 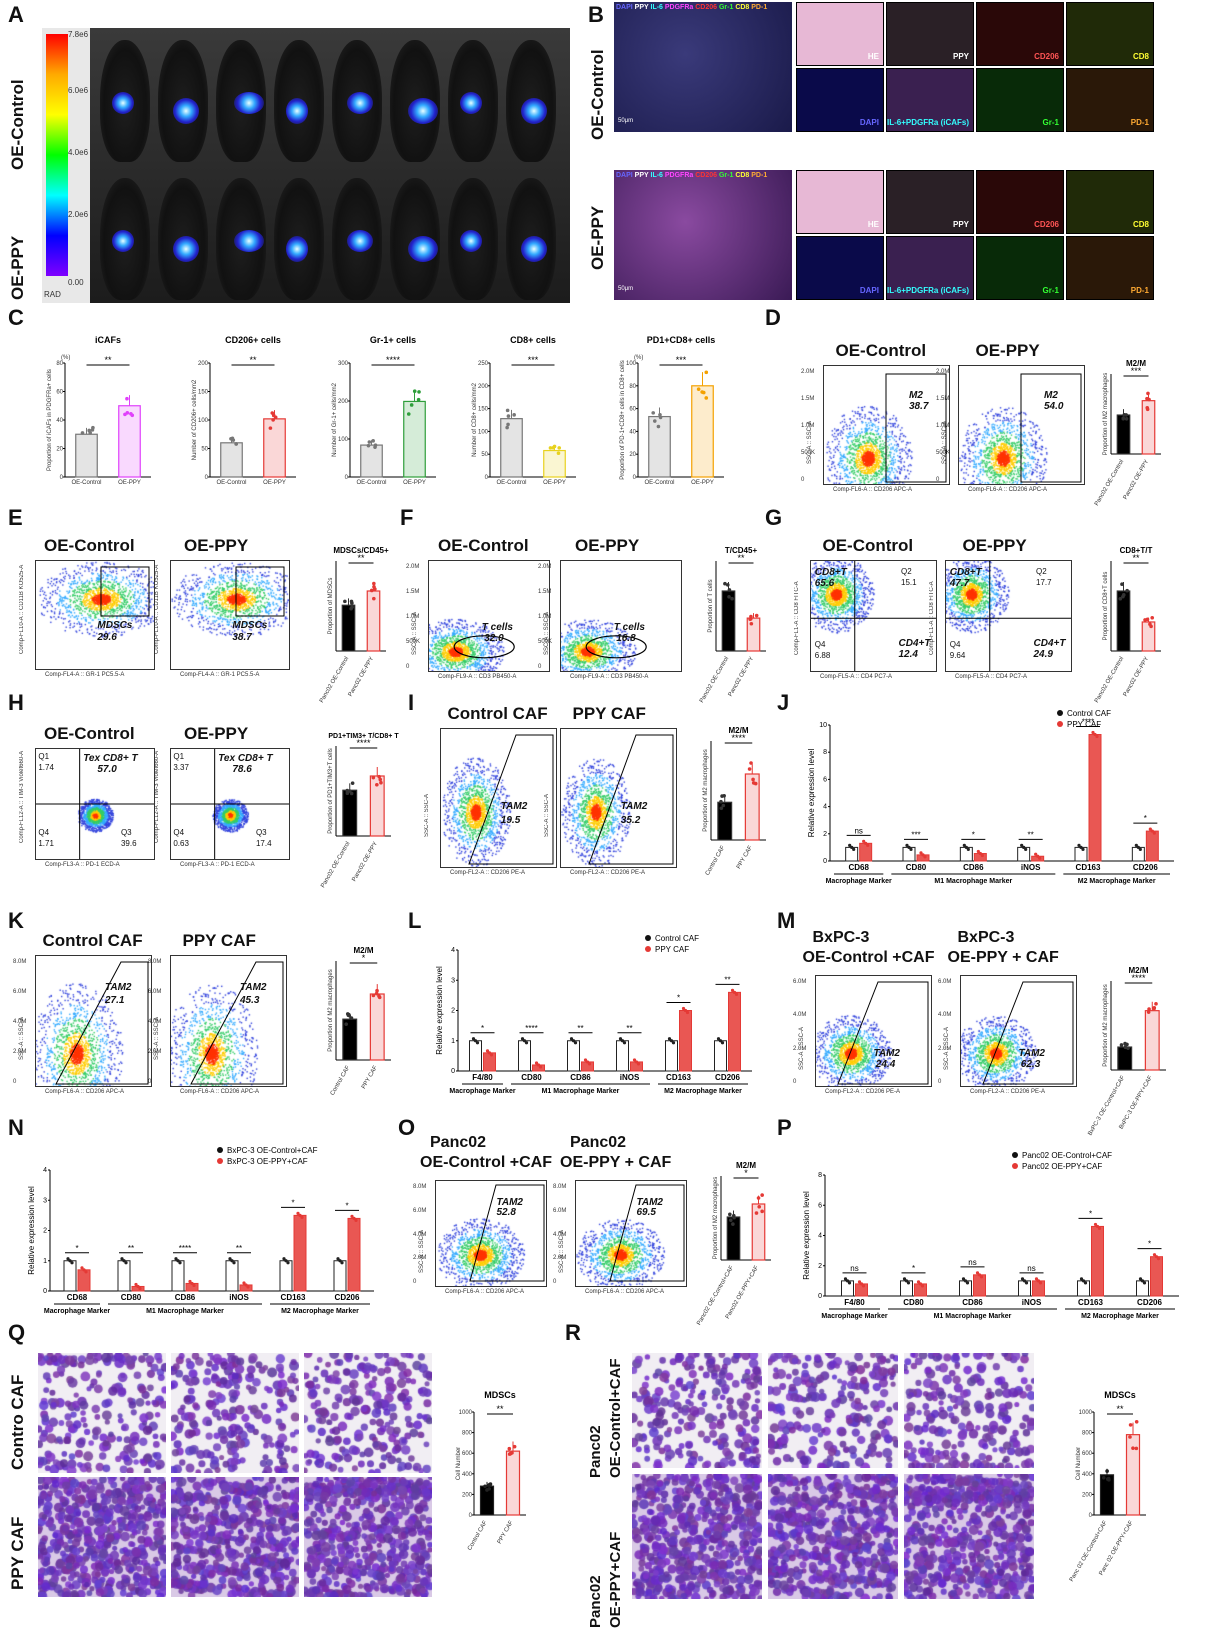 I want to click on gate-label: 16.8, so click(x=626, y=638).